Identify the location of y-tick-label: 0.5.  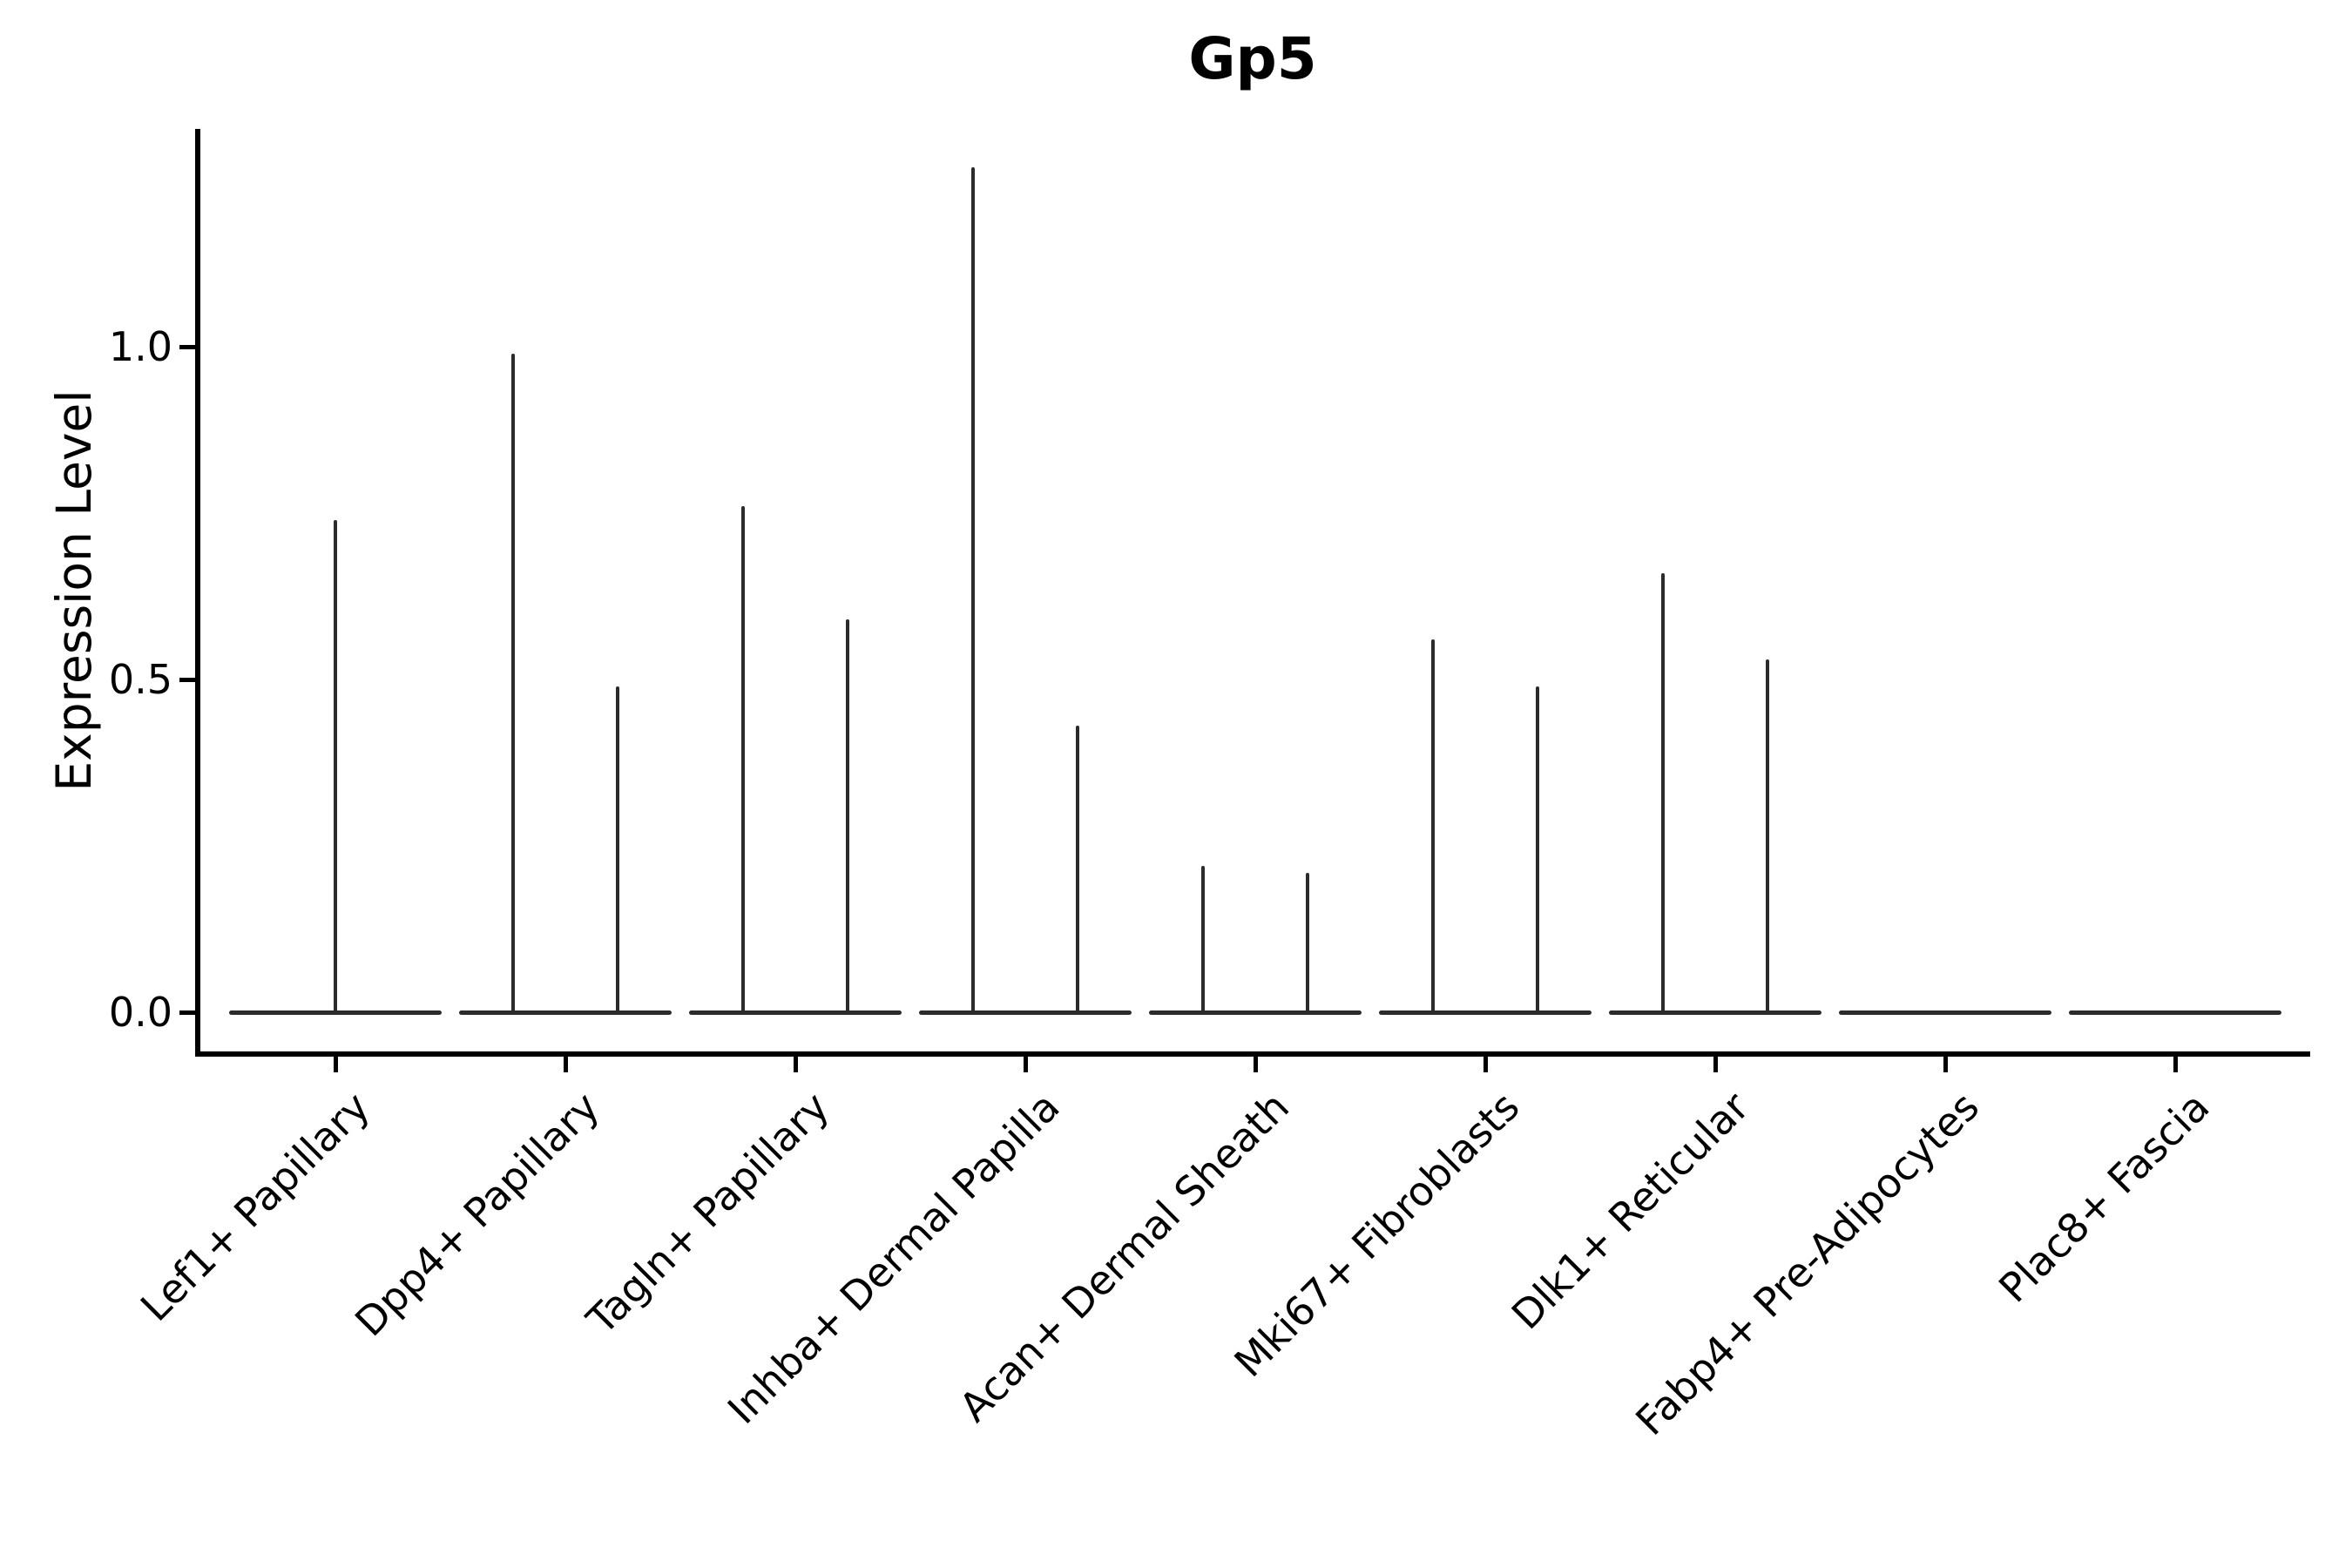
(140, 679).